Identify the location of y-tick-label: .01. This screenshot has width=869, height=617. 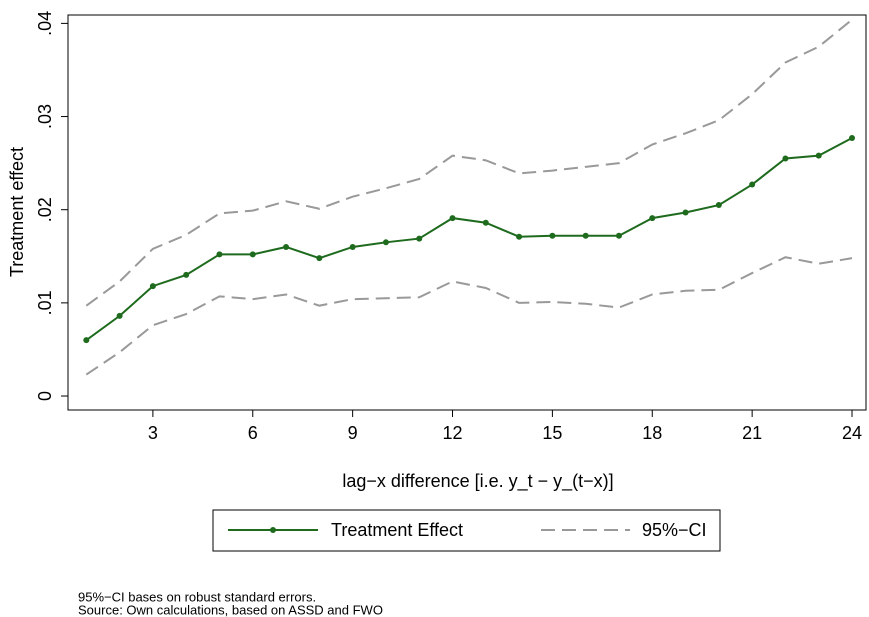
(45, 302).